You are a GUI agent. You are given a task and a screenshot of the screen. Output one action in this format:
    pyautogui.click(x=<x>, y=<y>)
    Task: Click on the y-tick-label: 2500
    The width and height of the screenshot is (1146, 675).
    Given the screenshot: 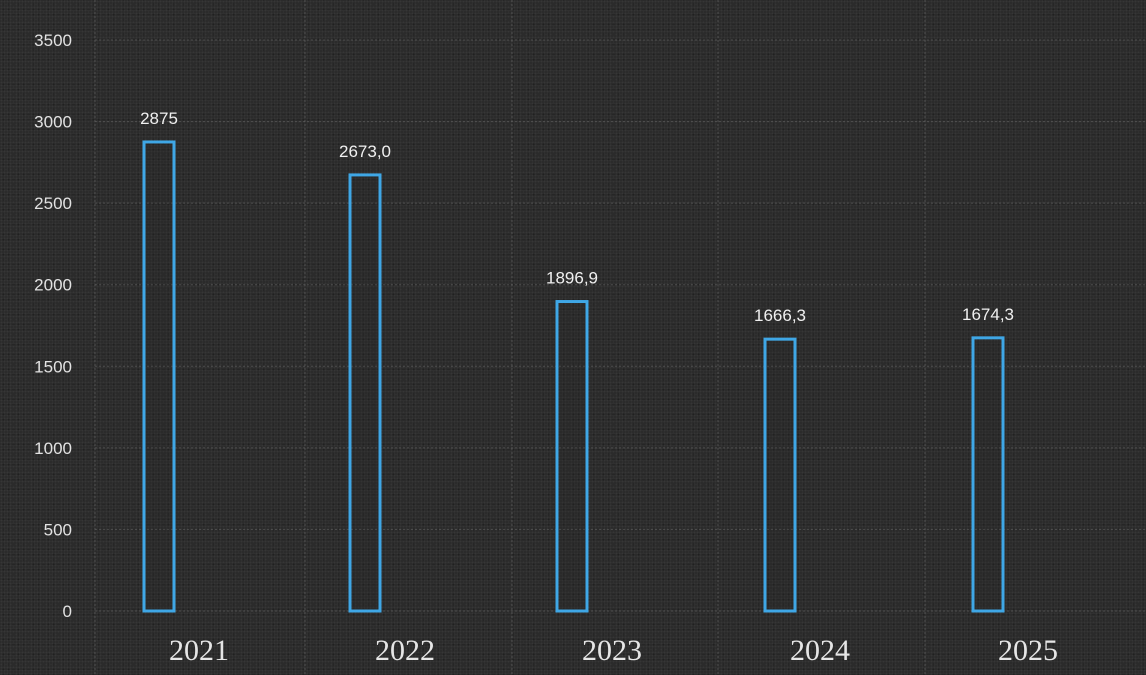 What is the action you would take?
    pyautogui.click(x=53, y=203)
    